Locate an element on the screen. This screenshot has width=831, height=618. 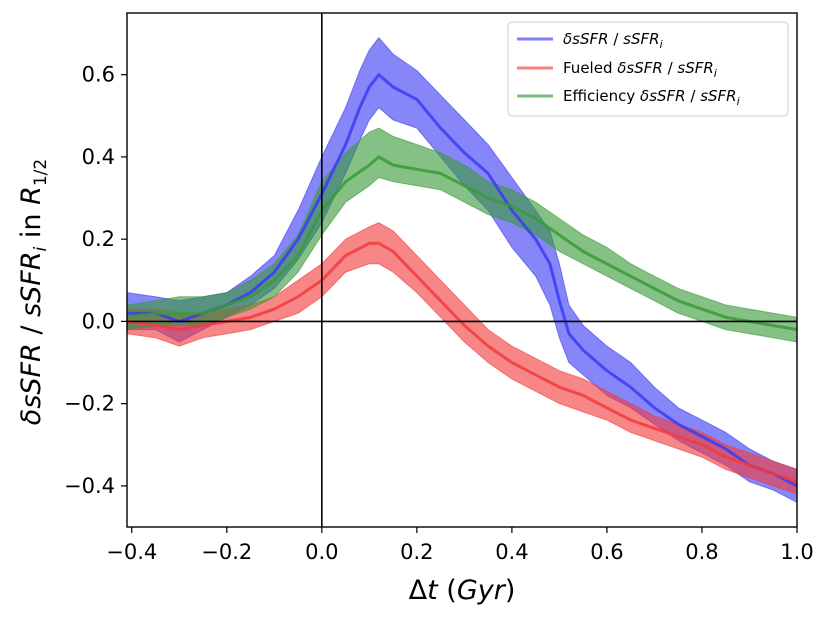
legend-box is located at coordinates (648, 69).